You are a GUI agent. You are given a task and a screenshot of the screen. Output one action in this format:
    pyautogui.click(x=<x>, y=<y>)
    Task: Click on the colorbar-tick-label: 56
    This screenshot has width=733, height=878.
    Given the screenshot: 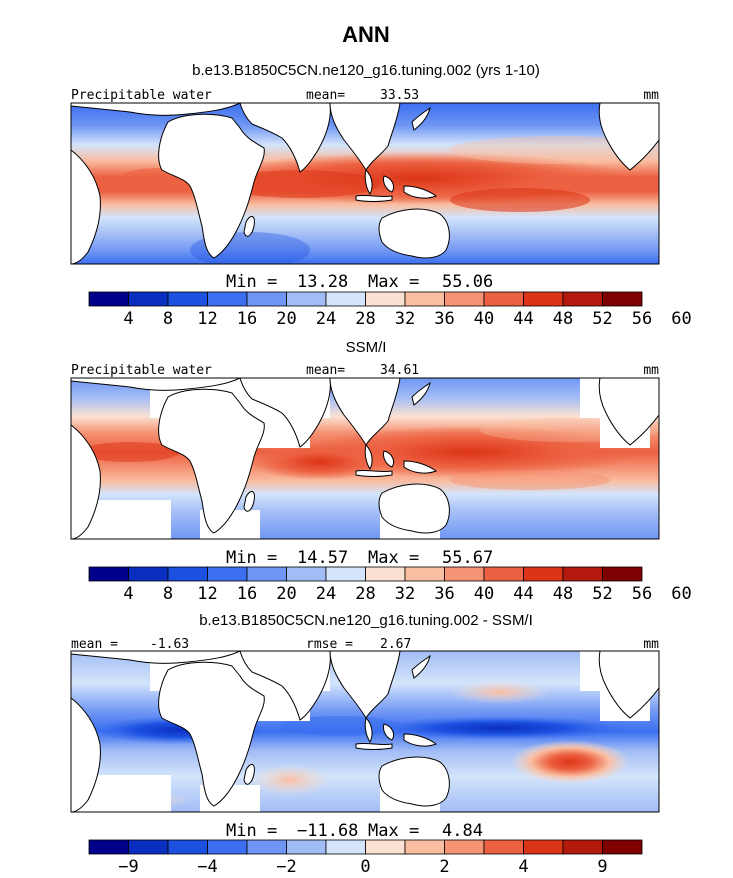 What is the action you would take?
    pyautogui.click(x=642, y=319)
    